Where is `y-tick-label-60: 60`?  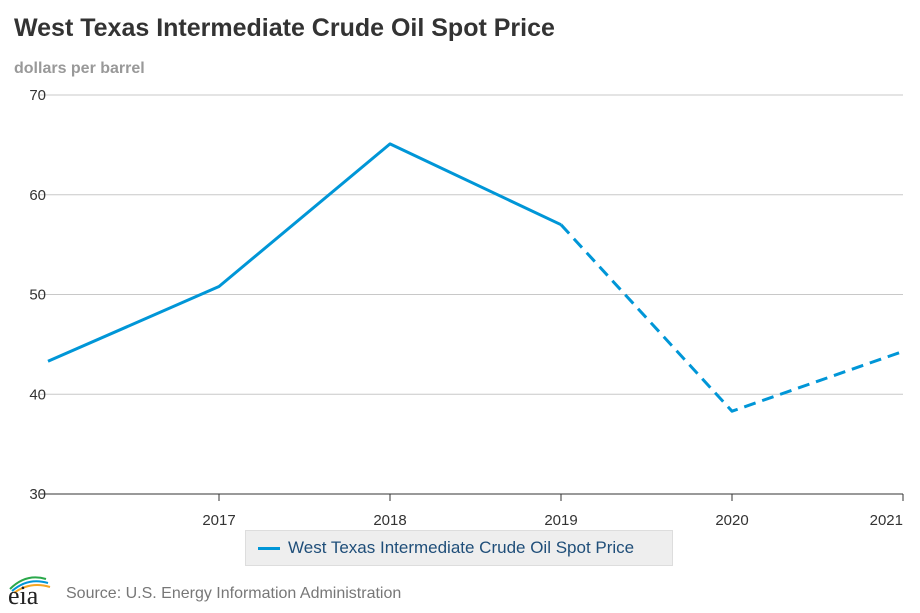
y-tick-label-60: 60 is located at coordinates (37, 195).